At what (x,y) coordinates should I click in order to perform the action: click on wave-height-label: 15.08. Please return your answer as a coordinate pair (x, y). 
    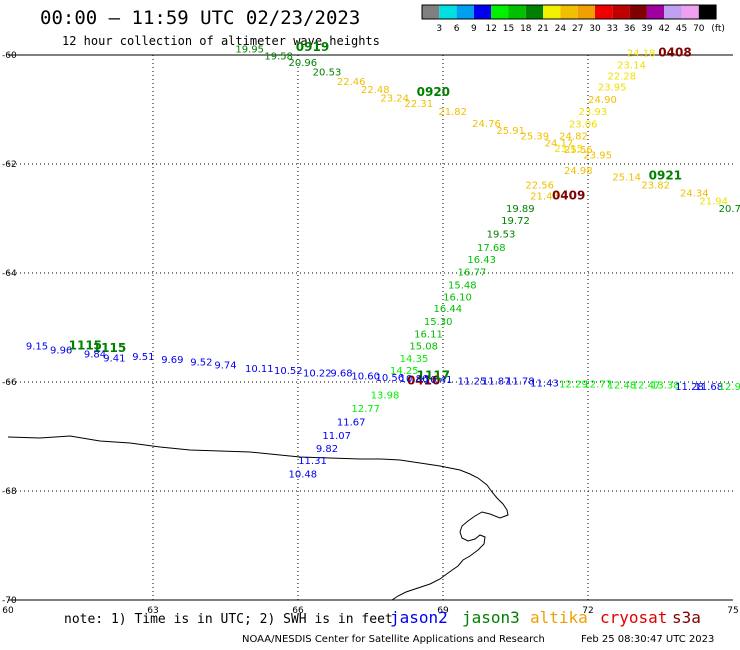
    Looking at the image, I should click on (423, 346).